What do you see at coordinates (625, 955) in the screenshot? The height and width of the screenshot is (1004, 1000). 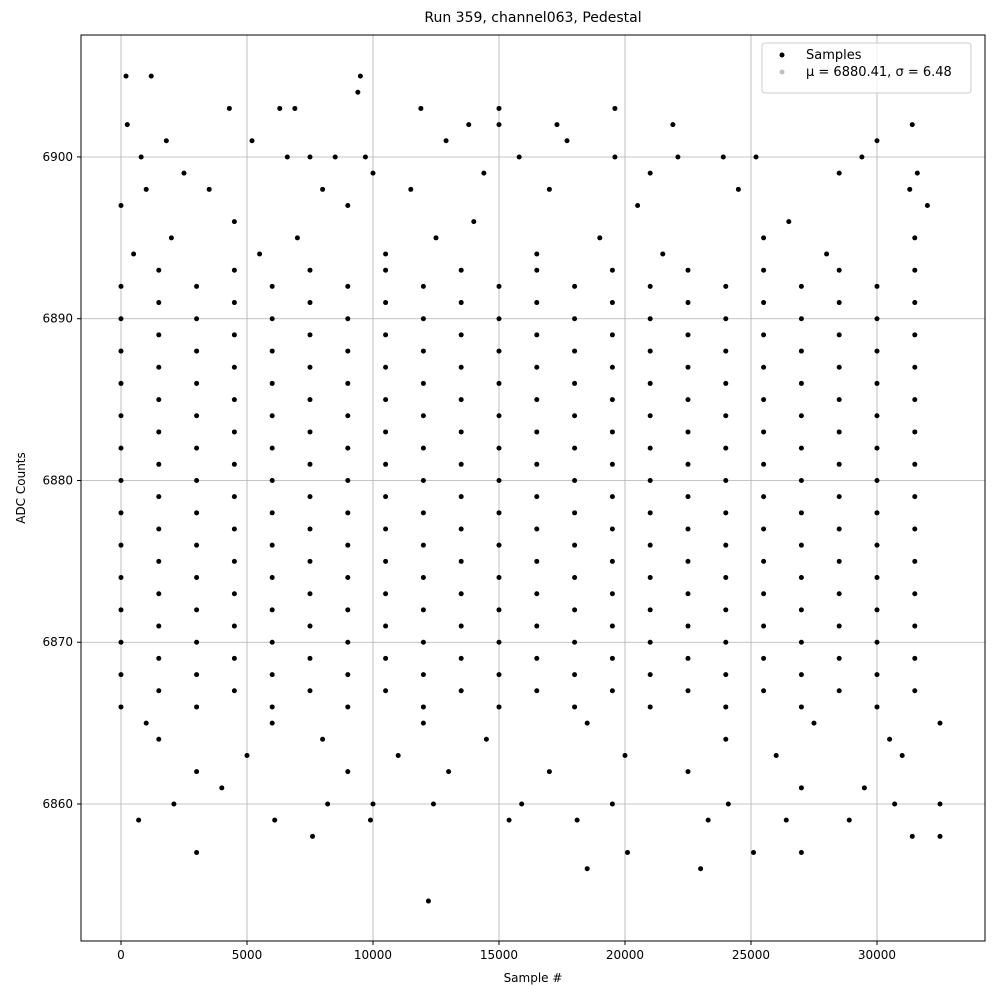 I see `x-tick-label: 20000` at bounding box center [625, 955].